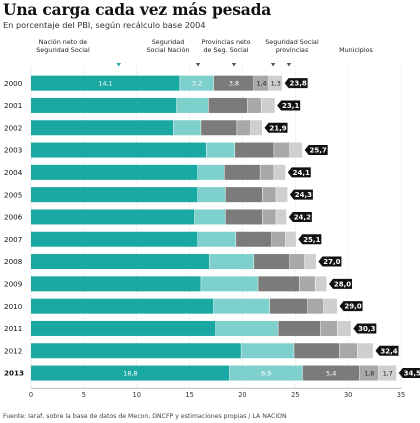 The image size is (420, 423). Describe the element at coordinates (189, 395) in the screenshot. I see `x-tick-label: 15` at that location.